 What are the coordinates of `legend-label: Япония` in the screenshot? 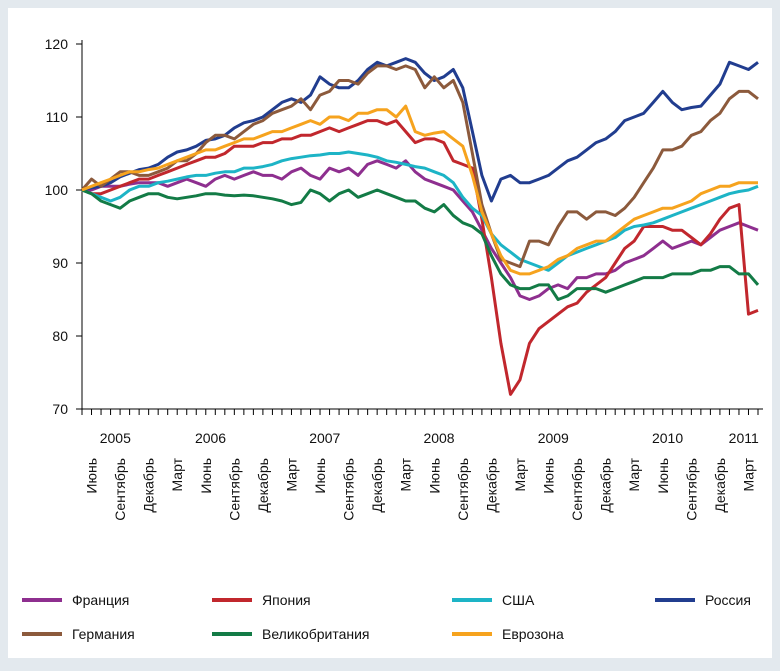 It's located at (286, 600).